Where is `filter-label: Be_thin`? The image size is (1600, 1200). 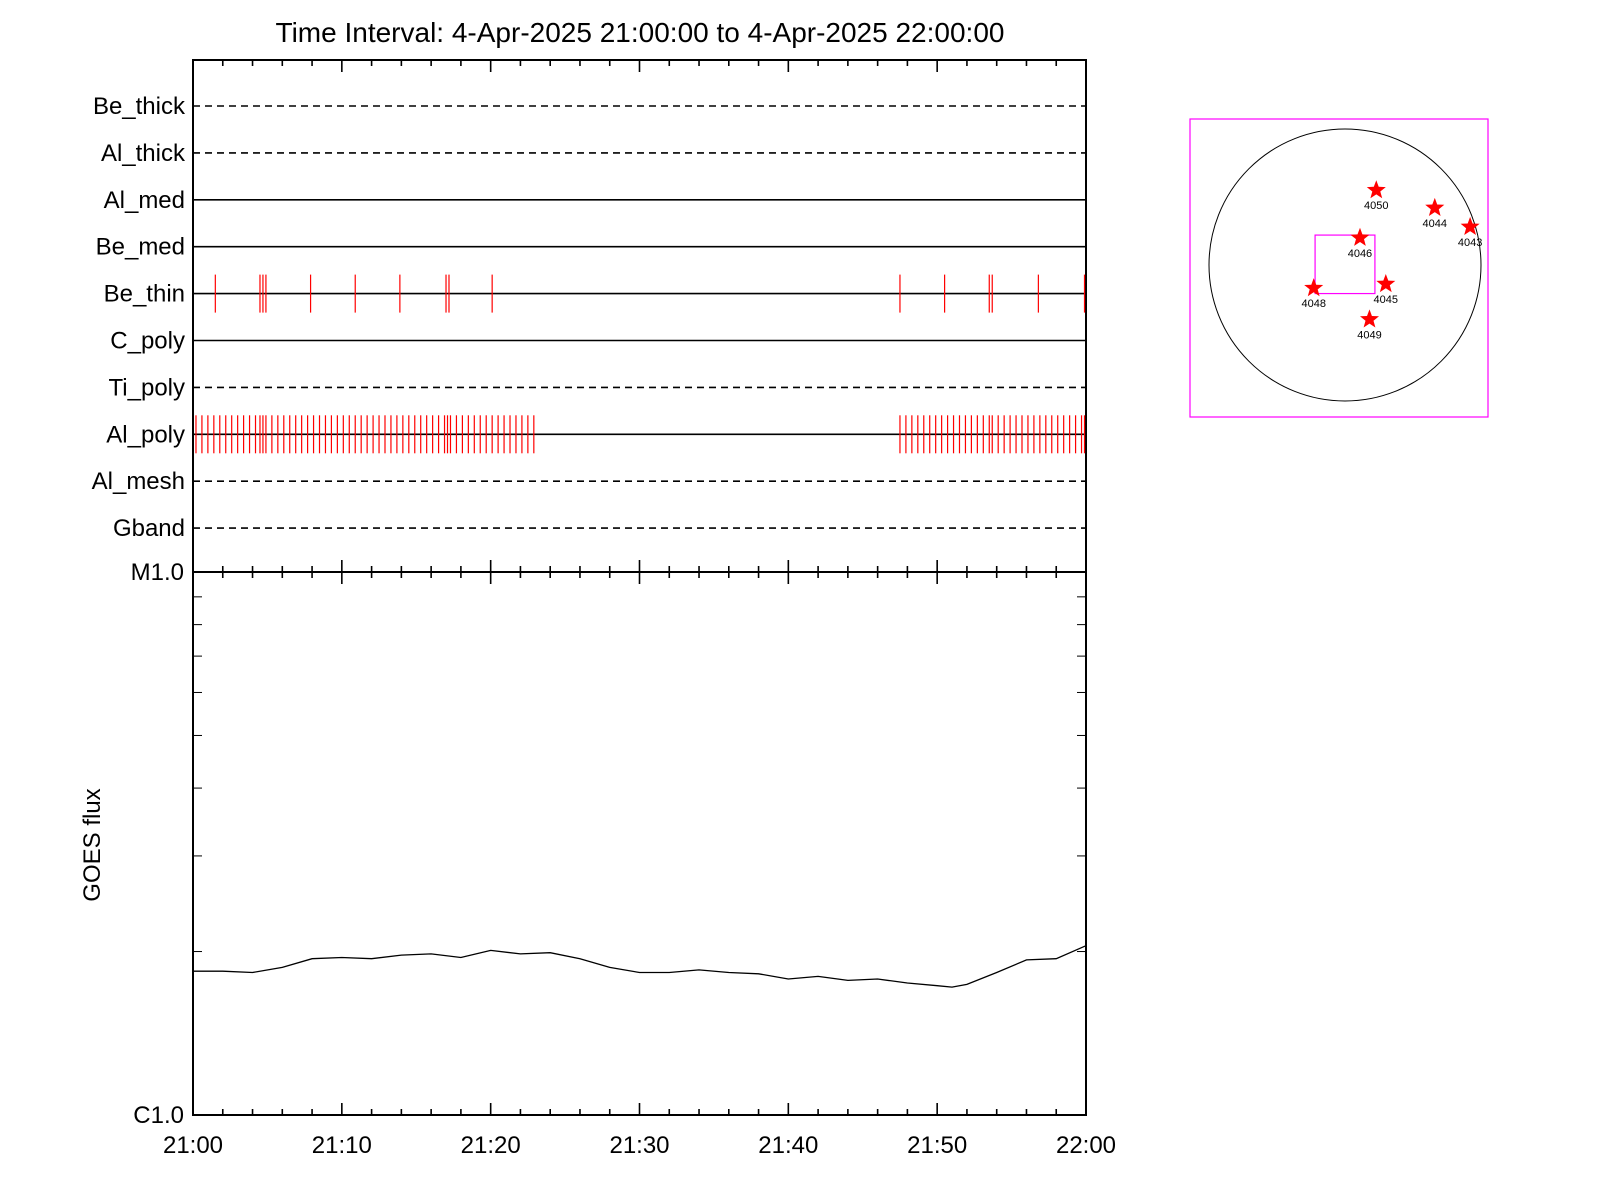 filter-label: Be_thin is located at coordinates (144, 294).